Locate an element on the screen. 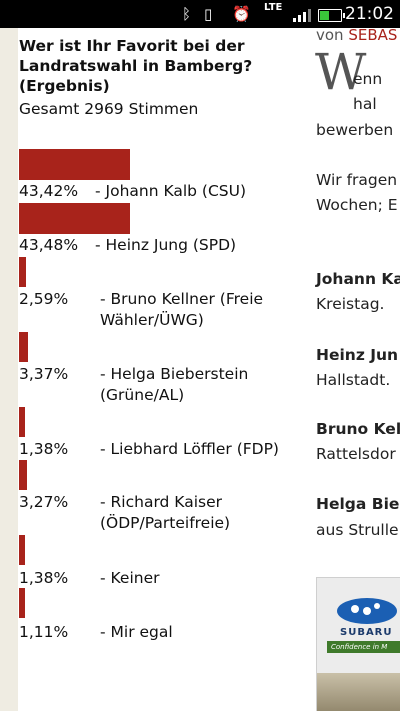 The image size is (400, 711). candidate-name: Johann Ka is located at coordinates (358, 279).